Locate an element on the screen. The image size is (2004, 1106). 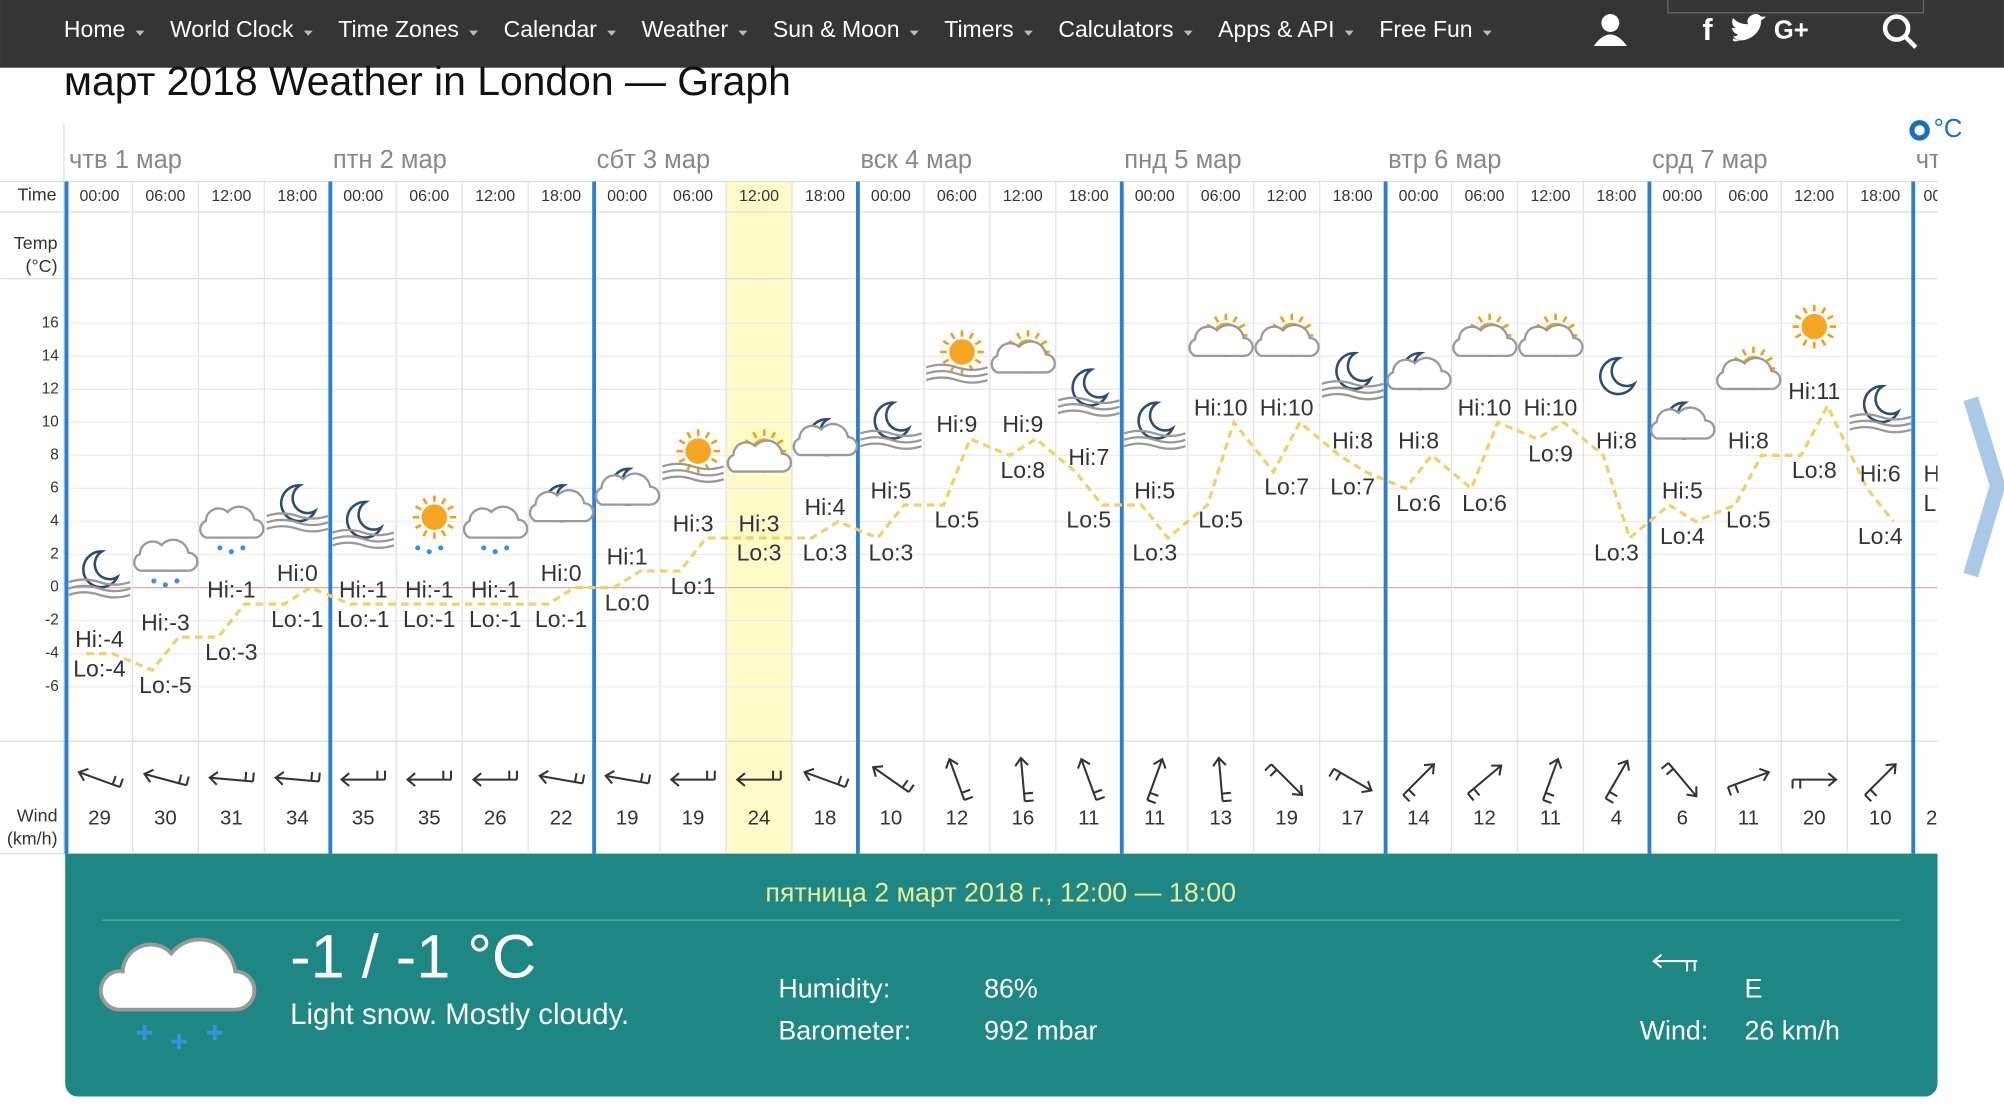
wind-speed: 12 is located at coordinates (1484, 818).